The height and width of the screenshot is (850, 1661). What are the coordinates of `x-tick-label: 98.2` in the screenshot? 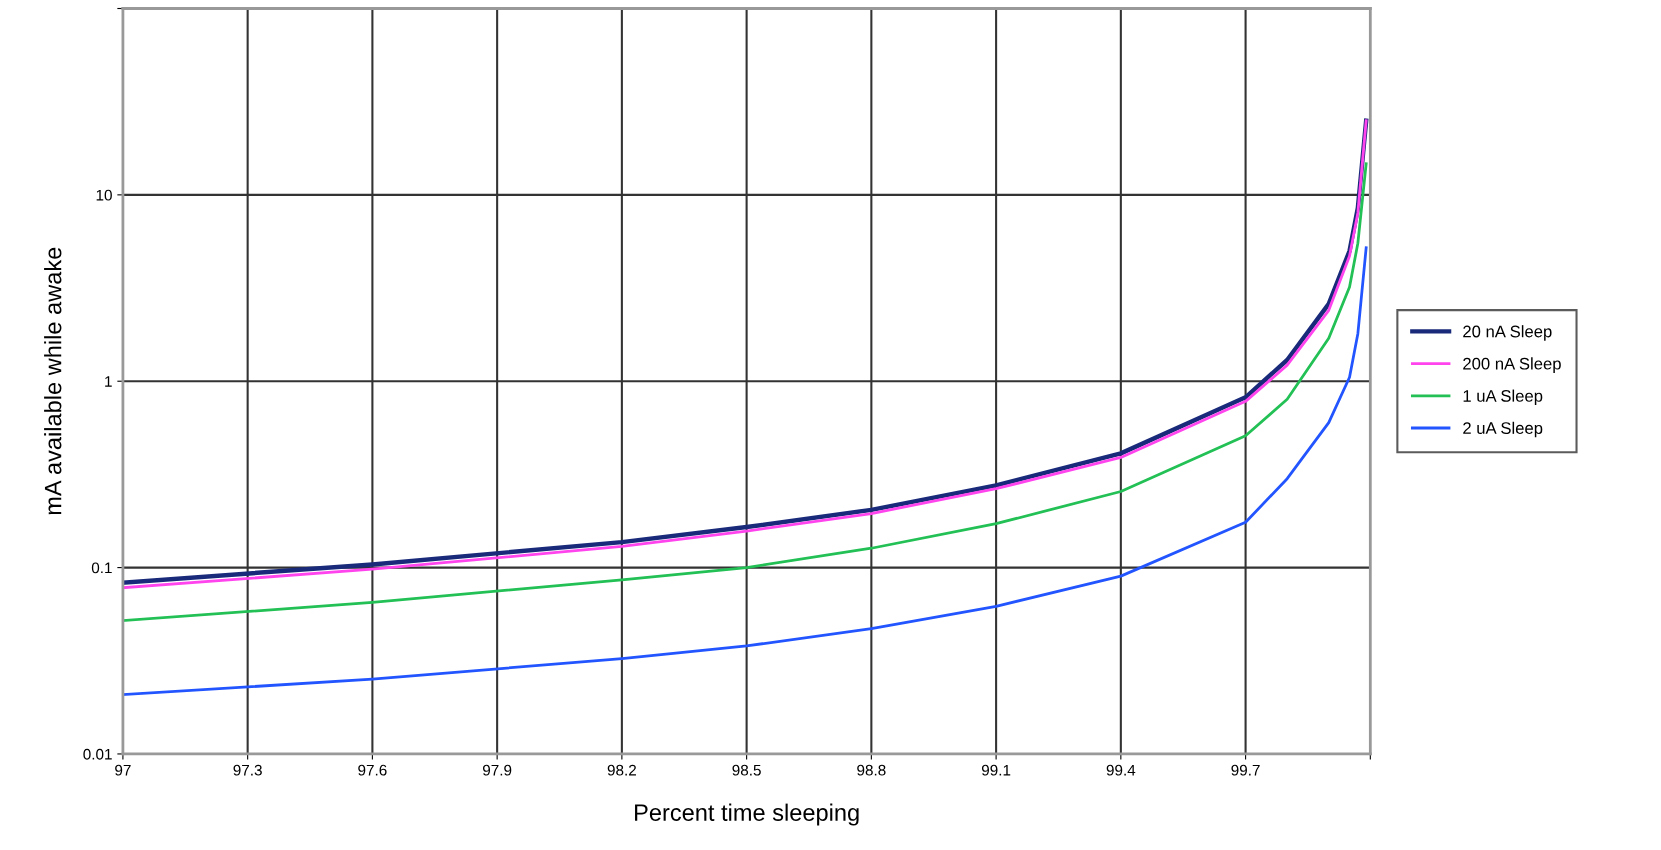 It's located at (621, 770).